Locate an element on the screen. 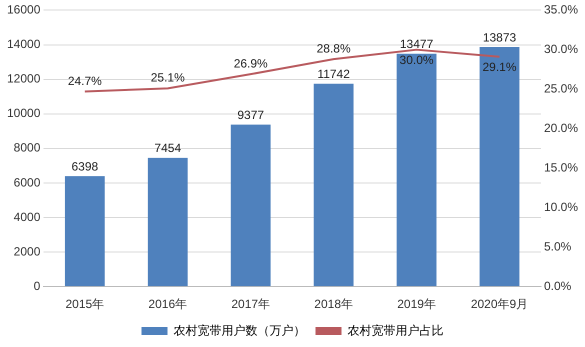  y-tick-label: 0 is located at coordinates (37, 285).